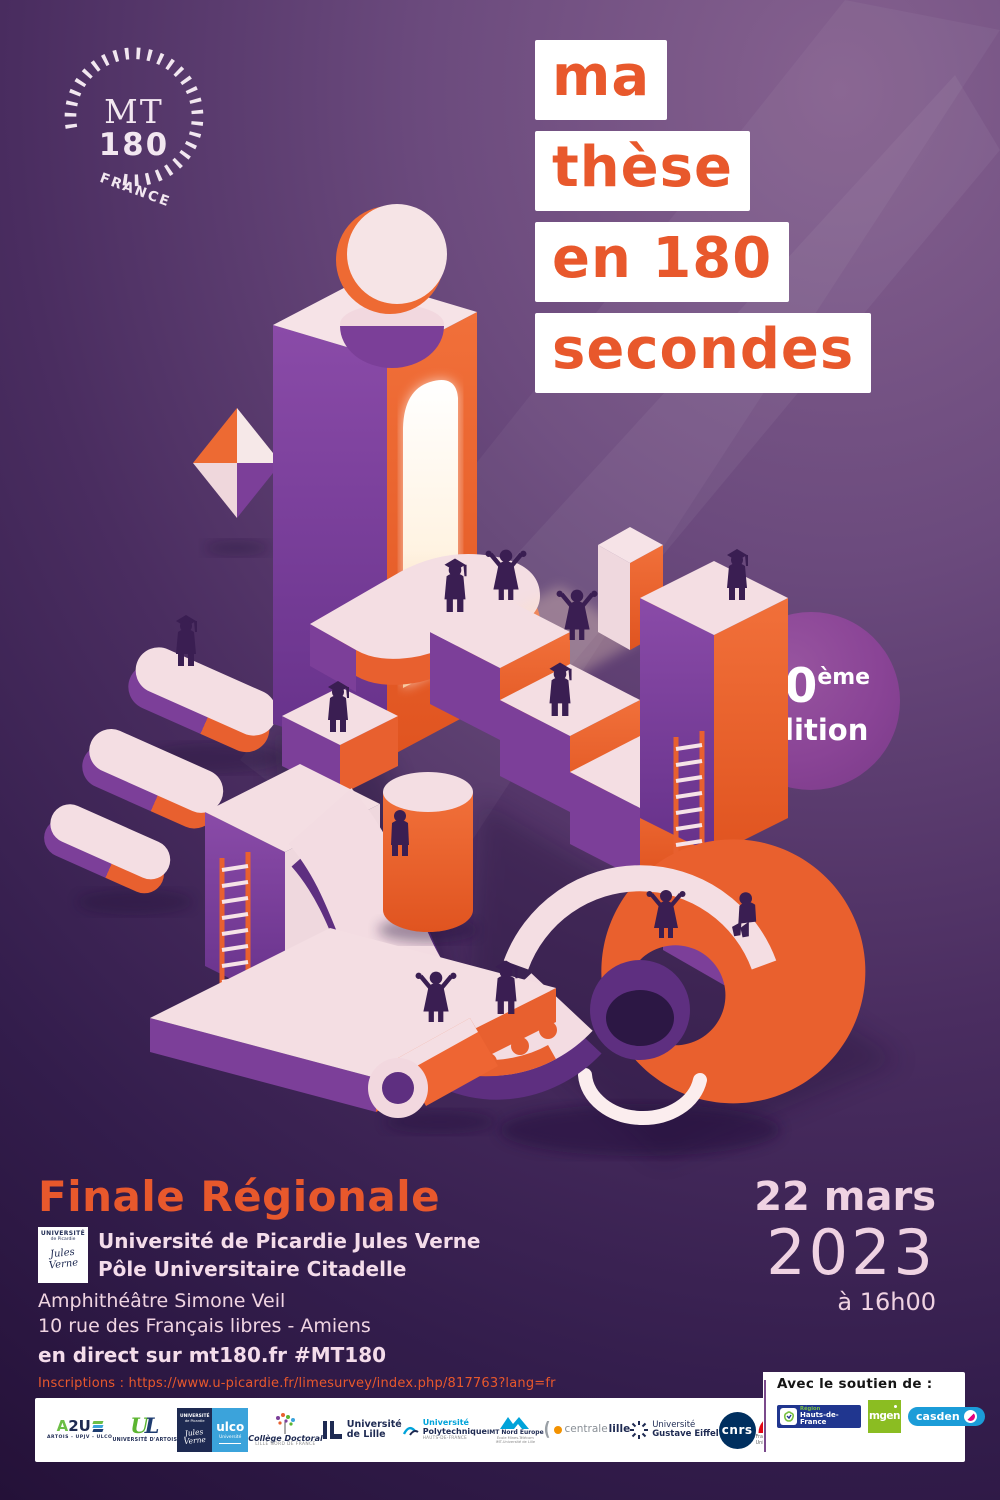 This screenshot has height=1500, width=1000. Describe the element at coordinates (162, 1301) in the screenshot. I see `event-venue: Amphithéâtre Simone Veil` at that location.